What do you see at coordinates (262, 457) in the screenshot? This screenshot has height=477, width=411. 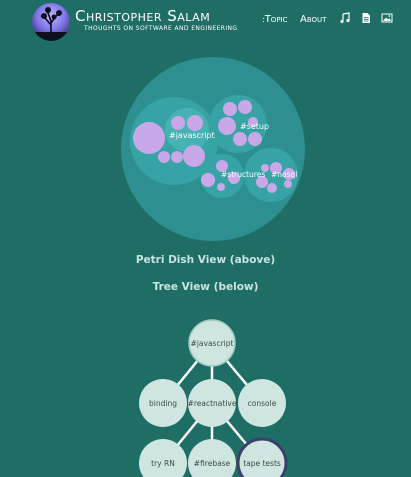 I see `tree-node-selected` at bounding box center [262, 457].